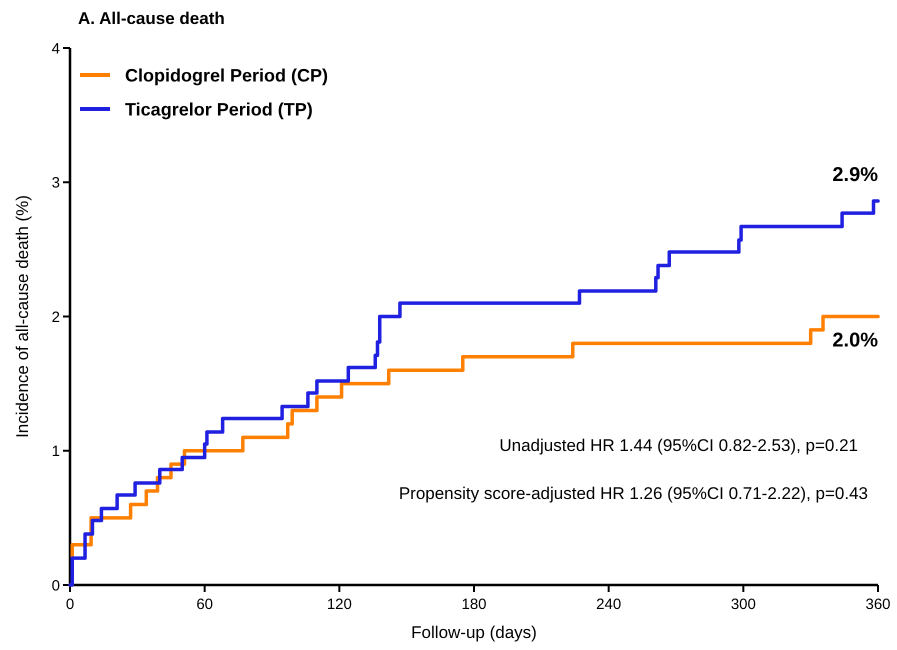 This screenshot has width=897, height=650. What do you see at coordinates (56, 317) in the screenshot?
I see `y-tick-label: 2` at bounding box center [56, 317].